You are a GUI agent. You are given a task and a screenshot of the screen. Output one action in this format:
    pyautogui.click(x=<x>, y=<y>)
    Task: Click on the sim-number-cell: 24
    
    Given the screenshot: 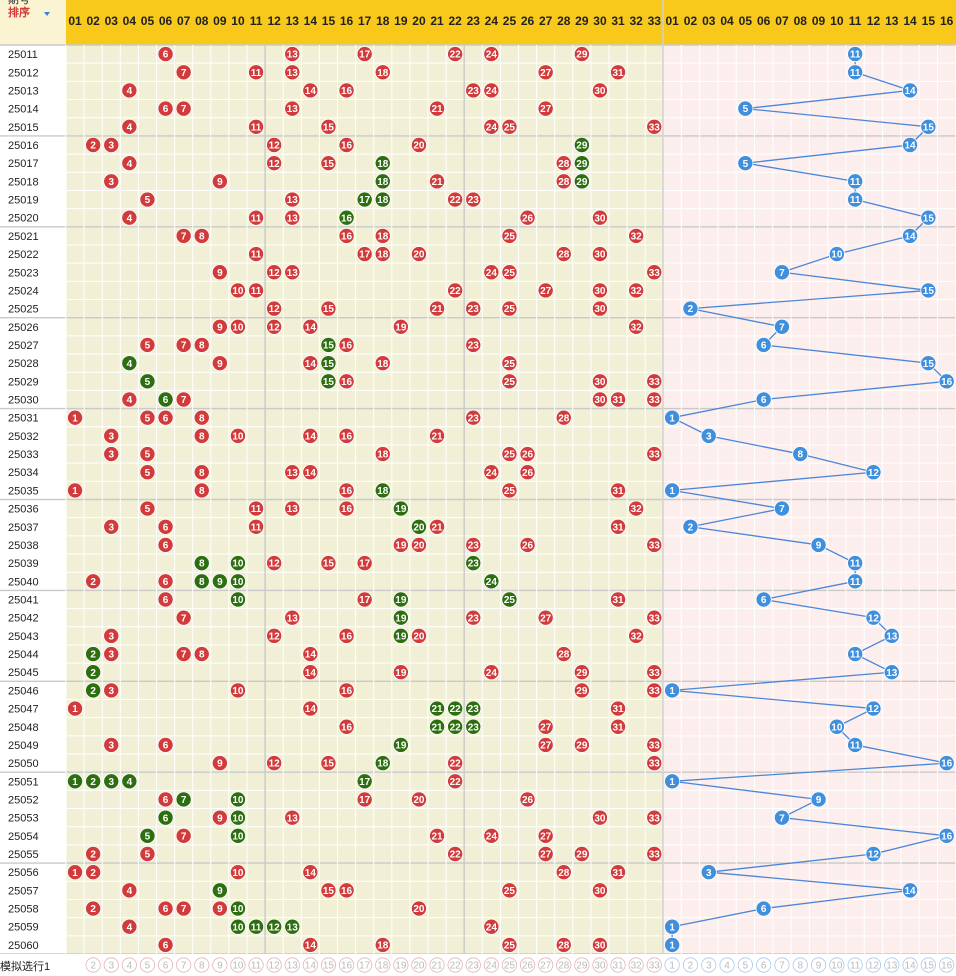 What is the action you would take?
    pyautogui.click(x=491, y=965)
    